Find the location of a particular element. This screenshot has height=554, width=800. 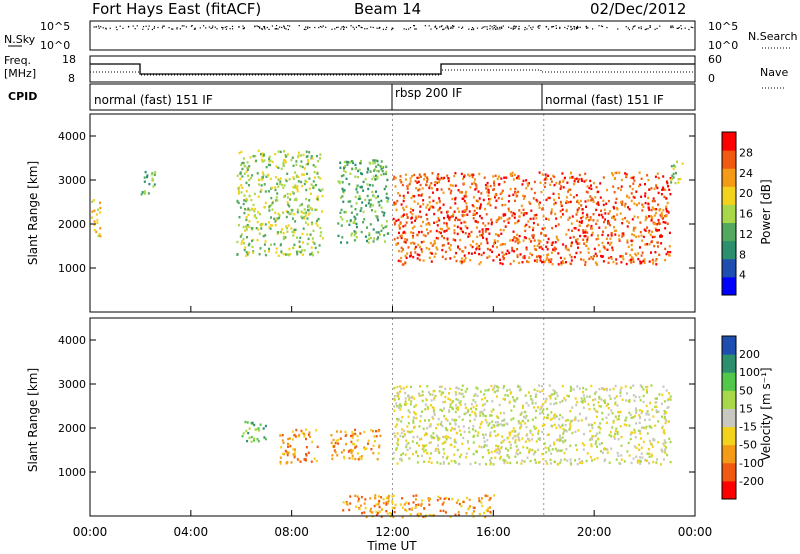

noise-dots is located at coordinates (393, 28).